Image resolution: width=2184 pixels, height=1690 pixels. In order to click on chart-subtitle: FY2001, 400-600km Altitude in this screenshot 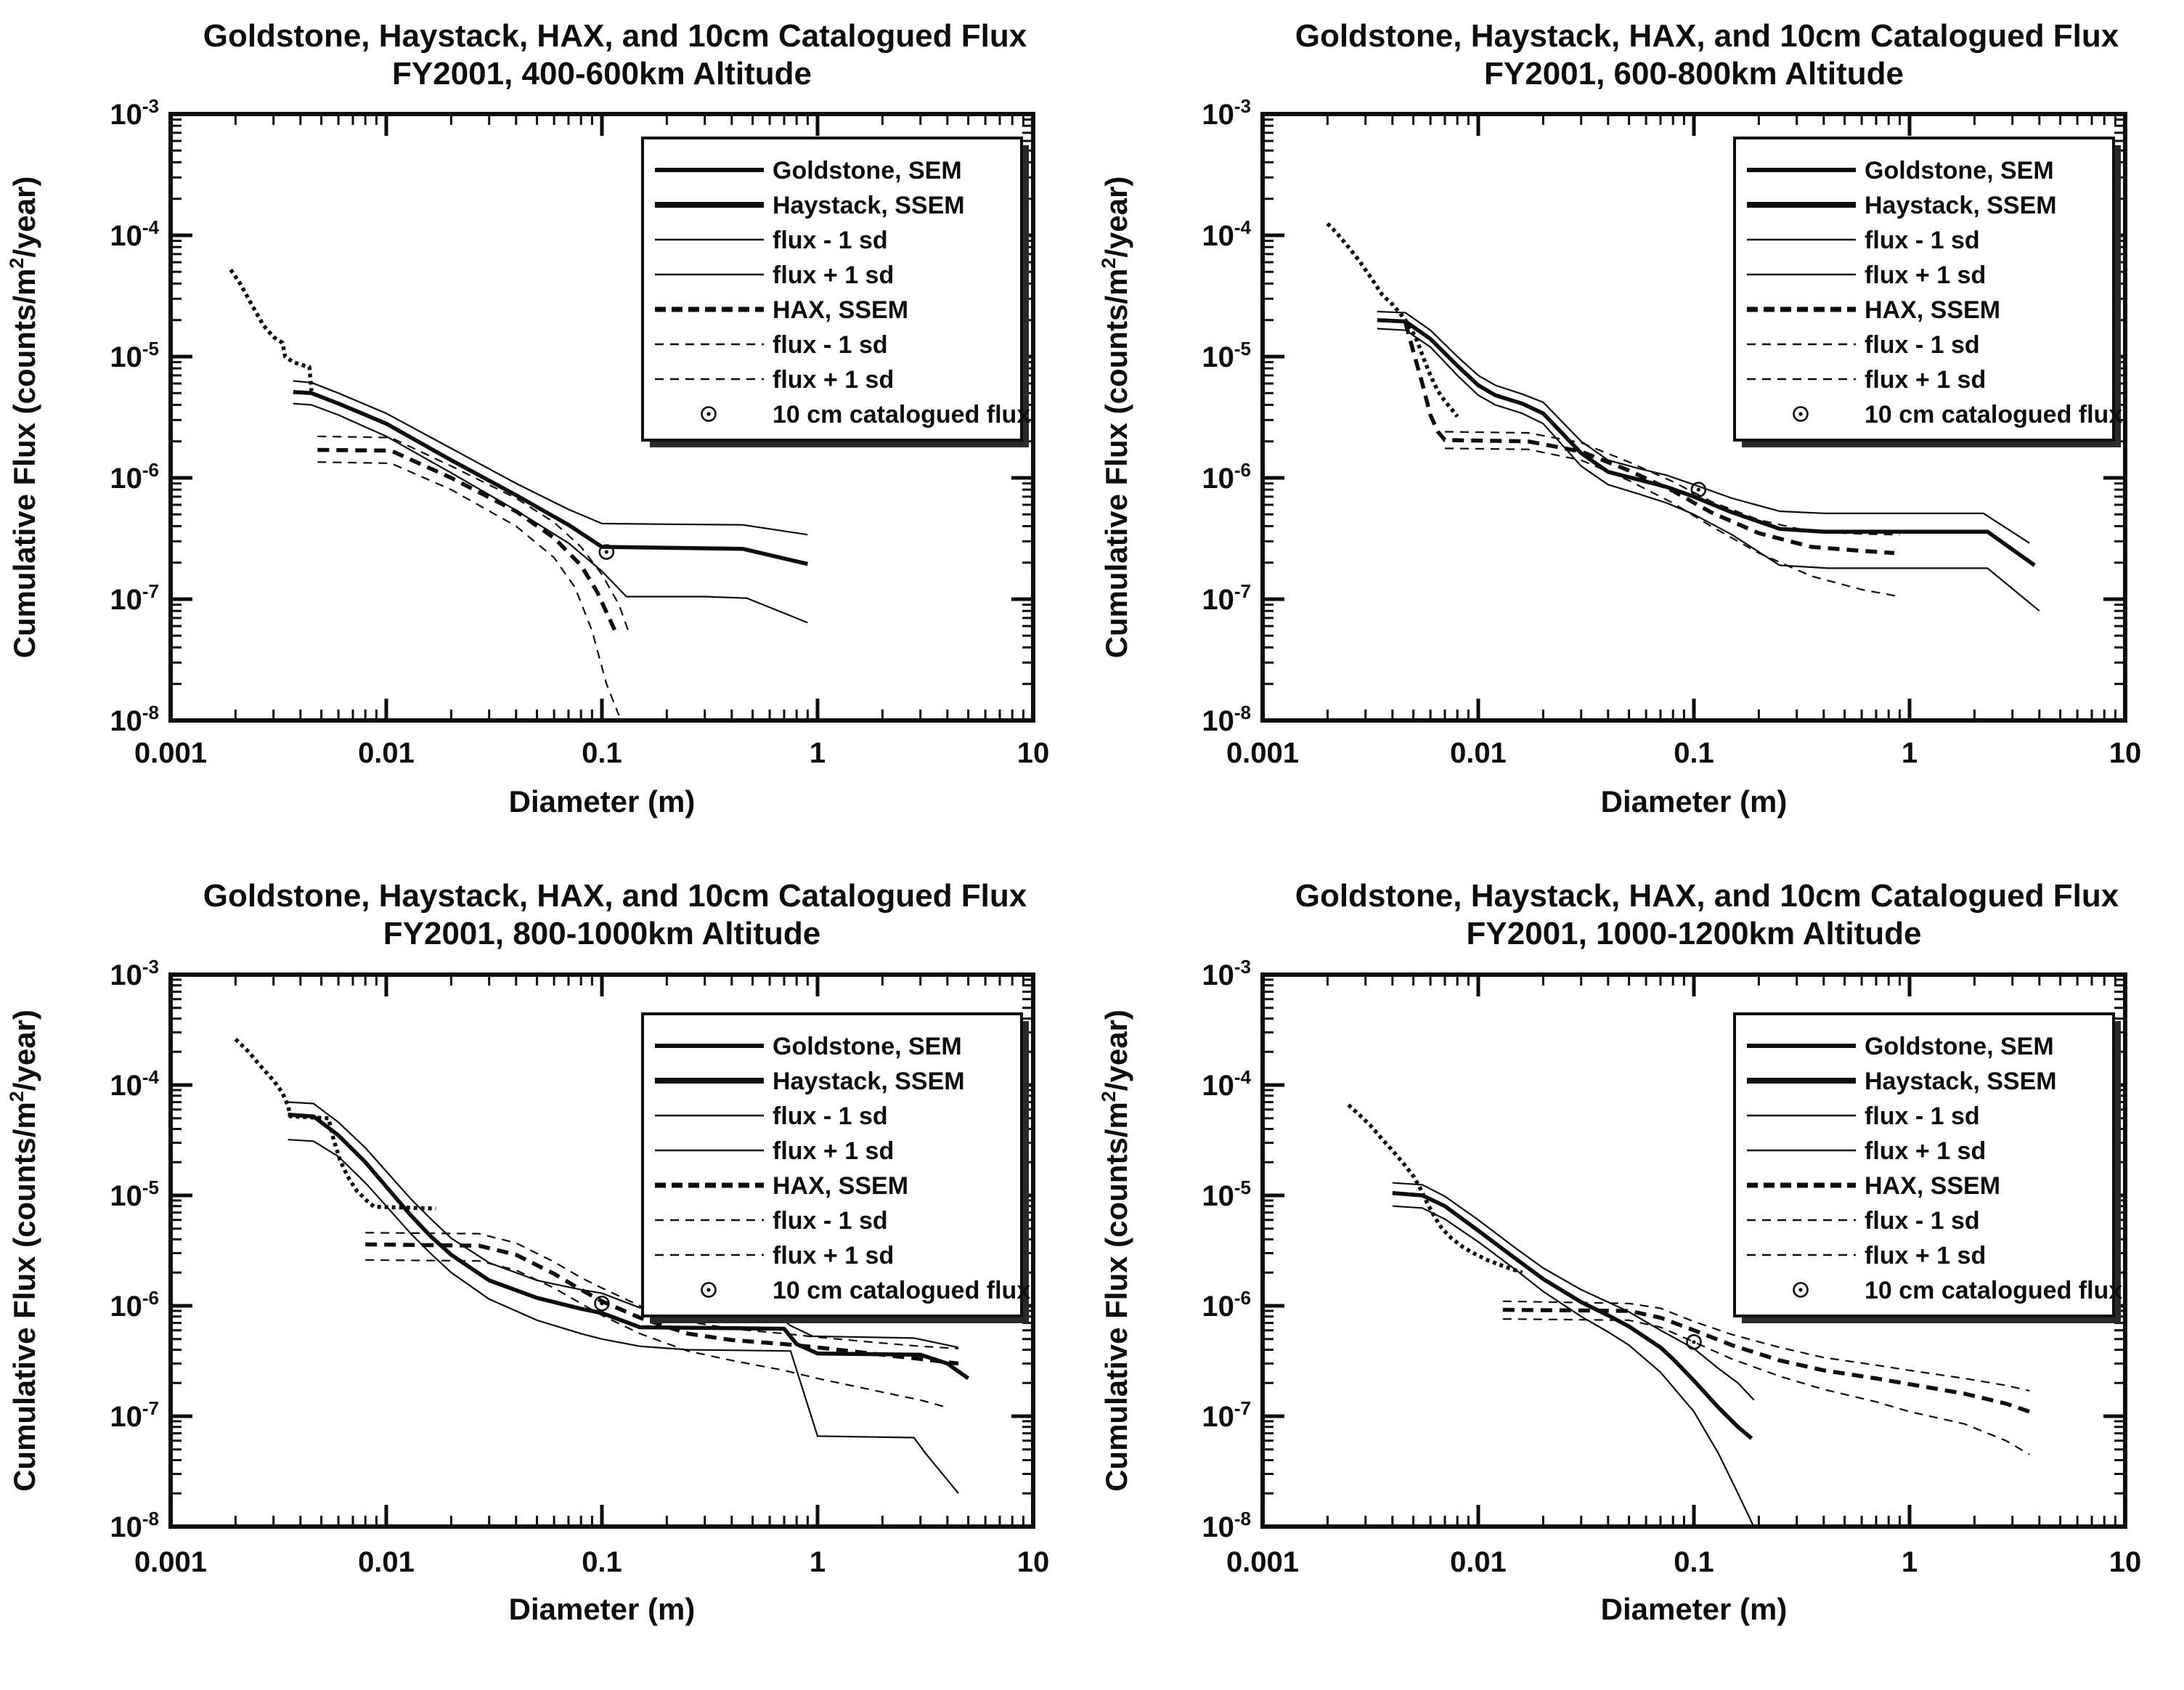, I will do `click(602, 74)`.